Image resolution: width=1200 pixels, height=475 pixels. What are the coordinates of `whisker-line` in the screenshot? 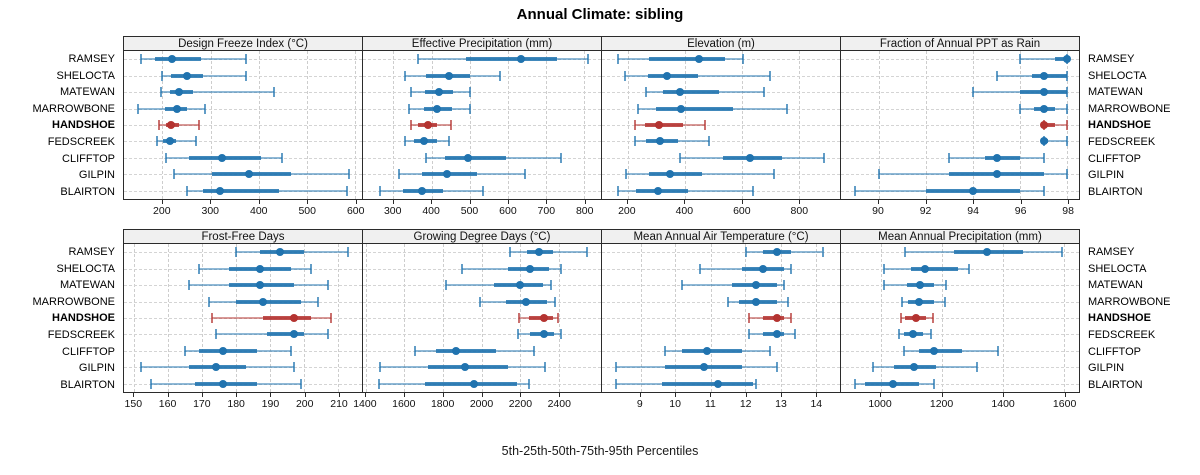 It's located at (1044, 59).